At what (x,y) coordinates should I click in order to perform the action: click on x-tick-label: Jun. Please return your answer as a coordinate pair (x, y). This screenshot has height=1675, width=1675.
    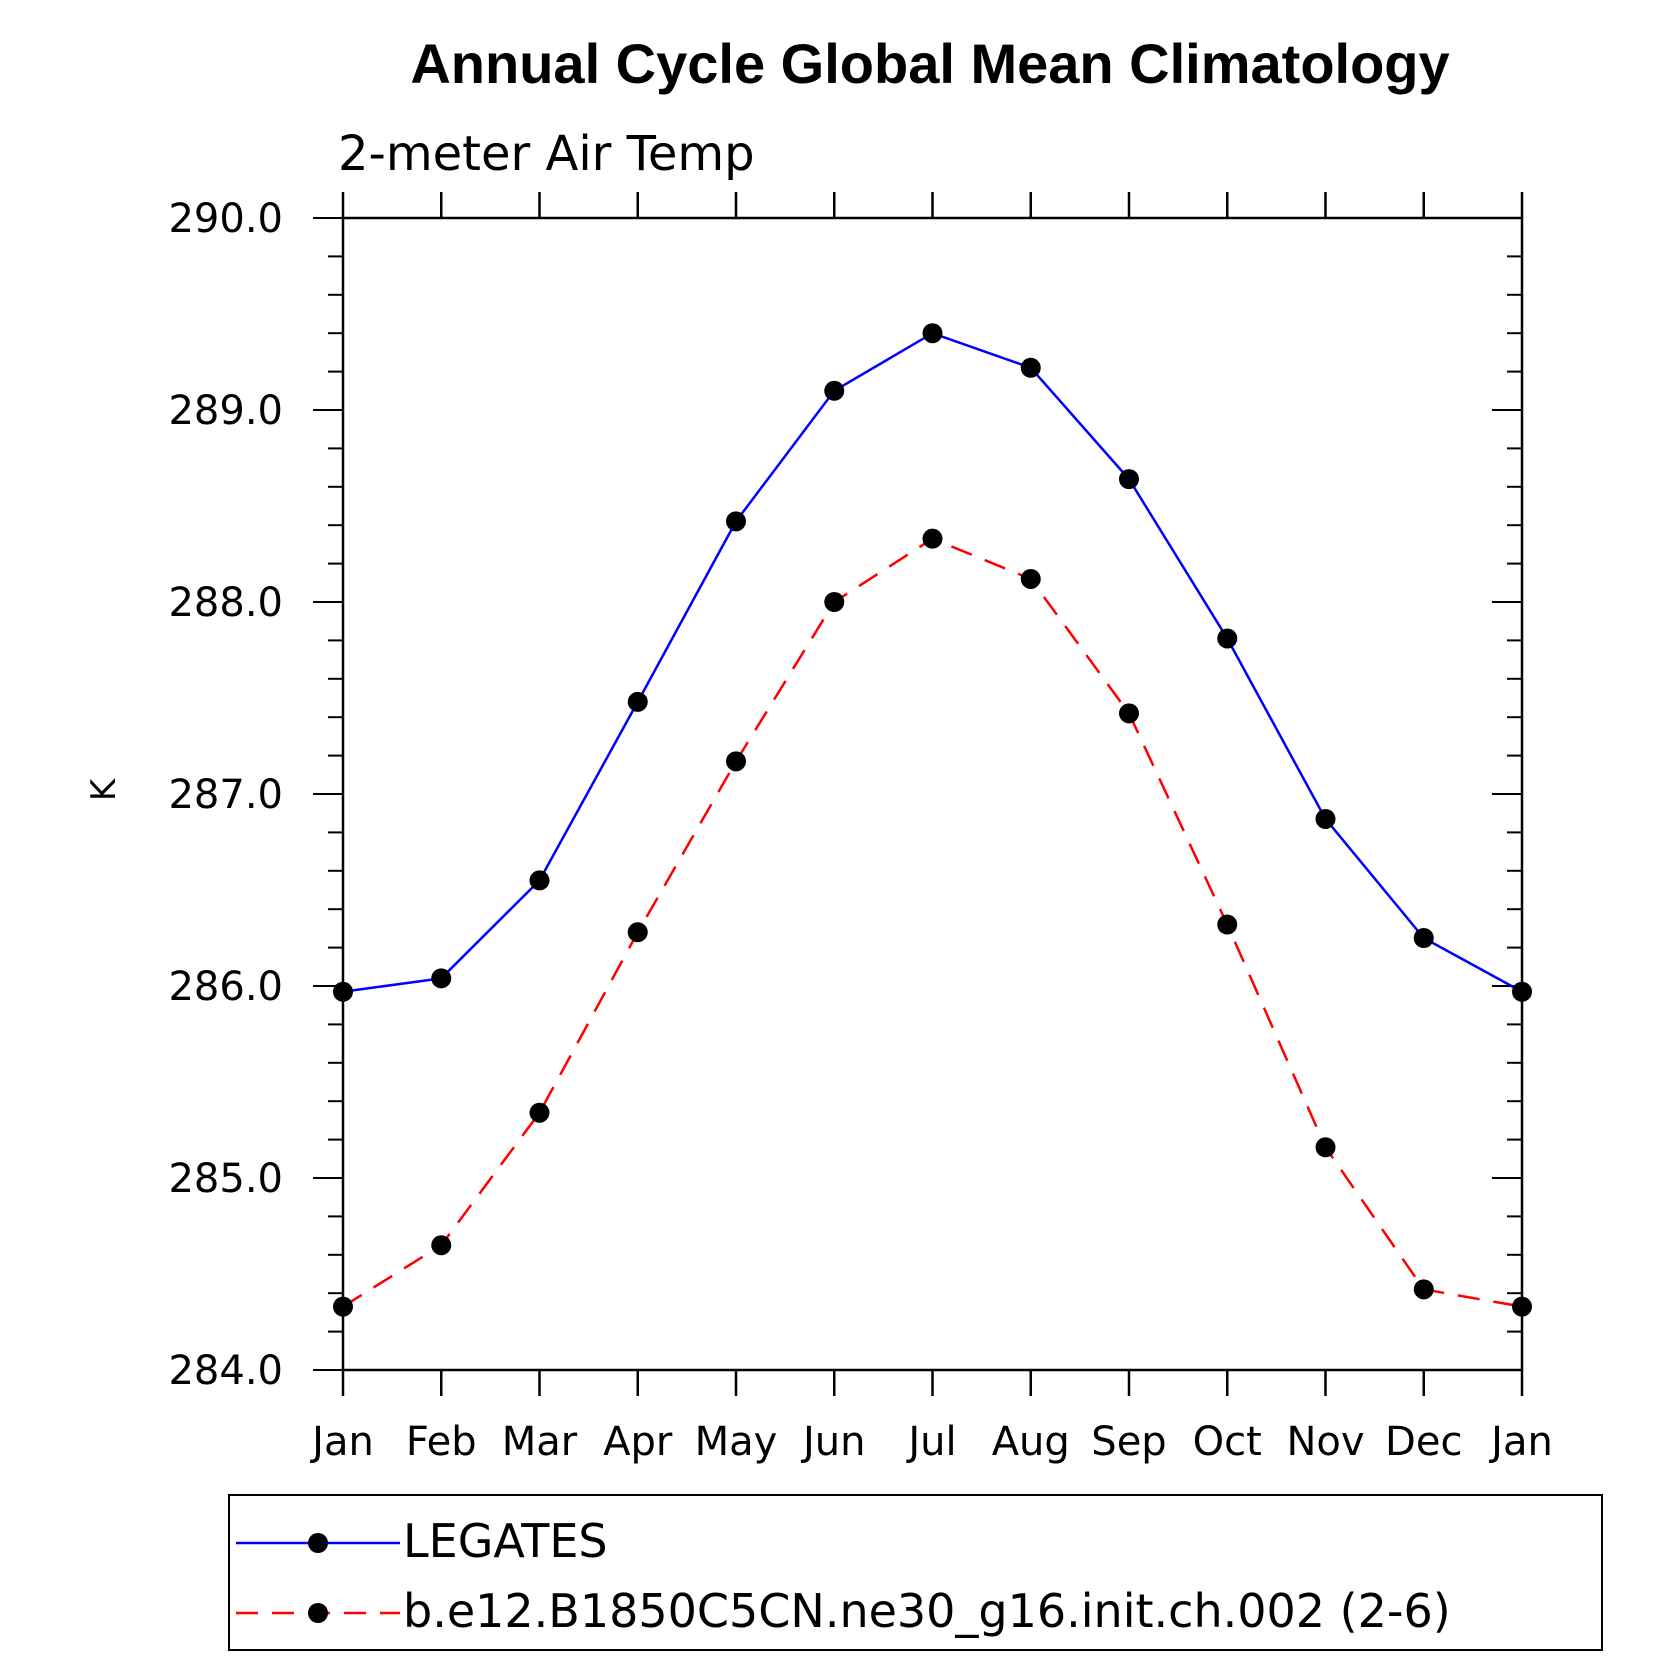
    Looking at the image, I should click on (833, 1442).